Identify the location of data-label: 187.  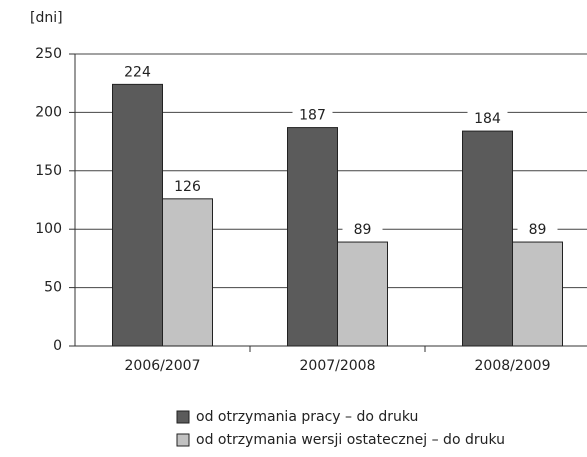
(312, 116).